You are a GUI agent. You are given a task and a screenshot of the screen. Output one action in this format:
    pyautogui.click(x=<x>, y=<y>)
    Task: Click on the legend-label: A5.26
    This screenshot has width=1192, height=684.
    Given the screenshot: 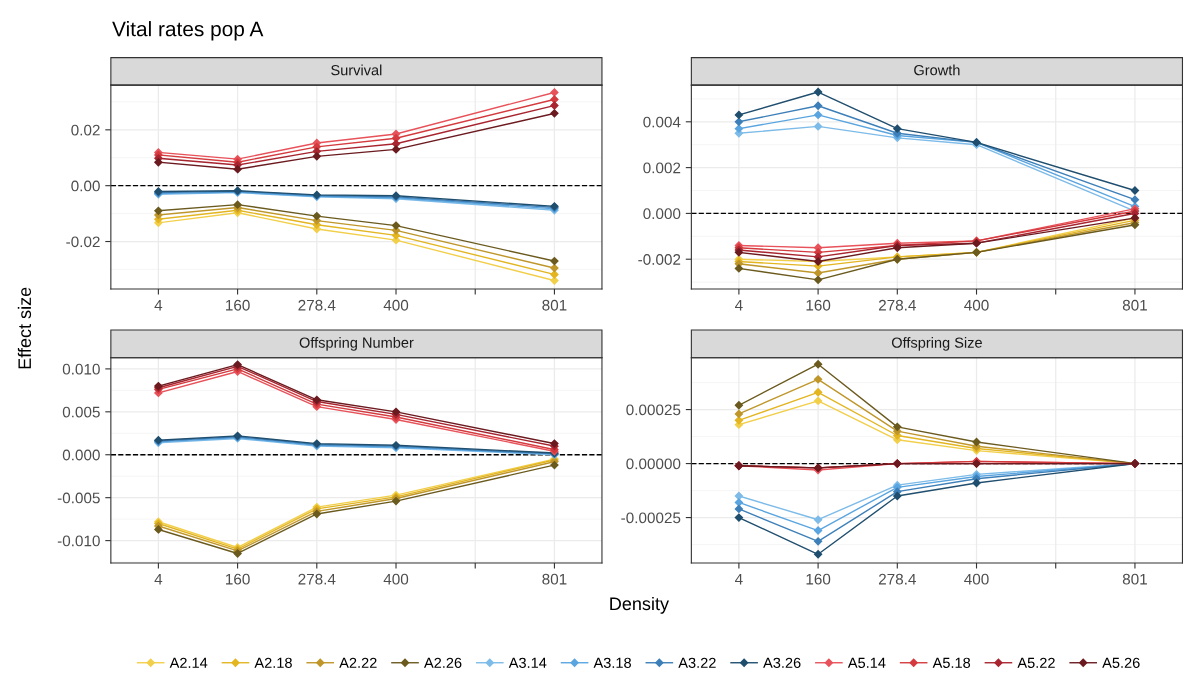 What is the action you would take?
    pyautogui.click(x=1121, y=662)
    